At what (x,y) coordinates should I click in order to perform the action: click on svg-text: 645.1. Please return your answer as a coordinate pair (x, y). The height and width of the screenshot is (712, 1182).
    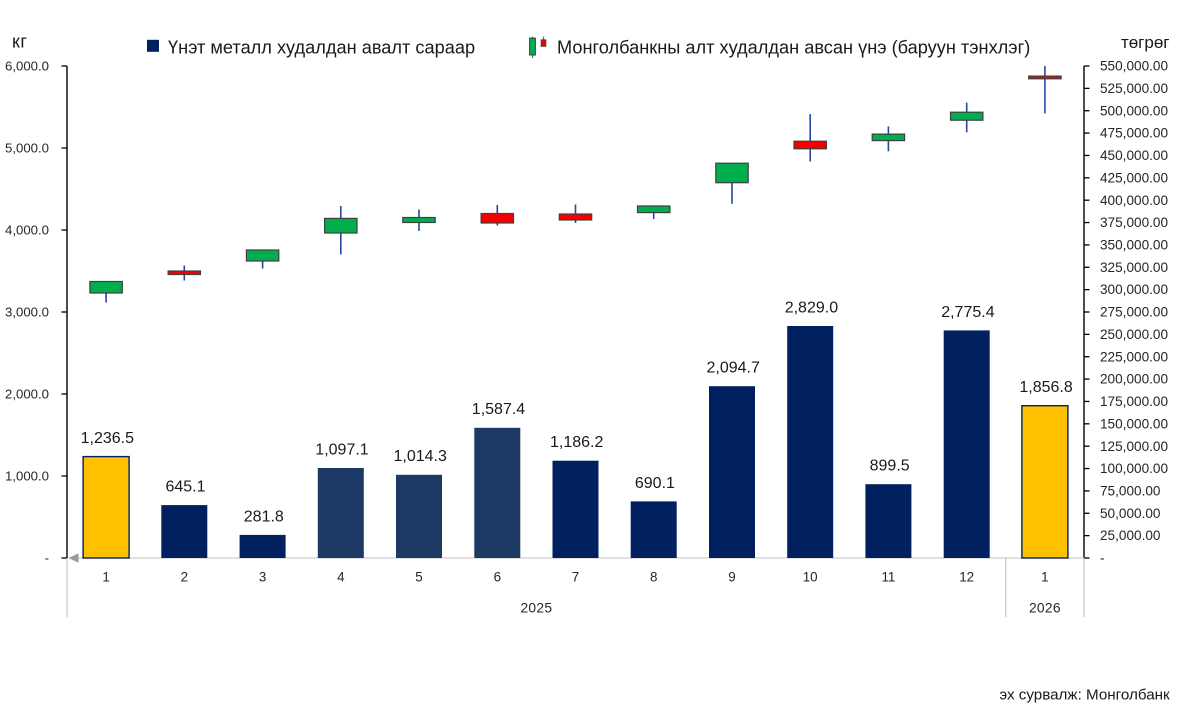
    Looking at the image, I should click on (185, 487).